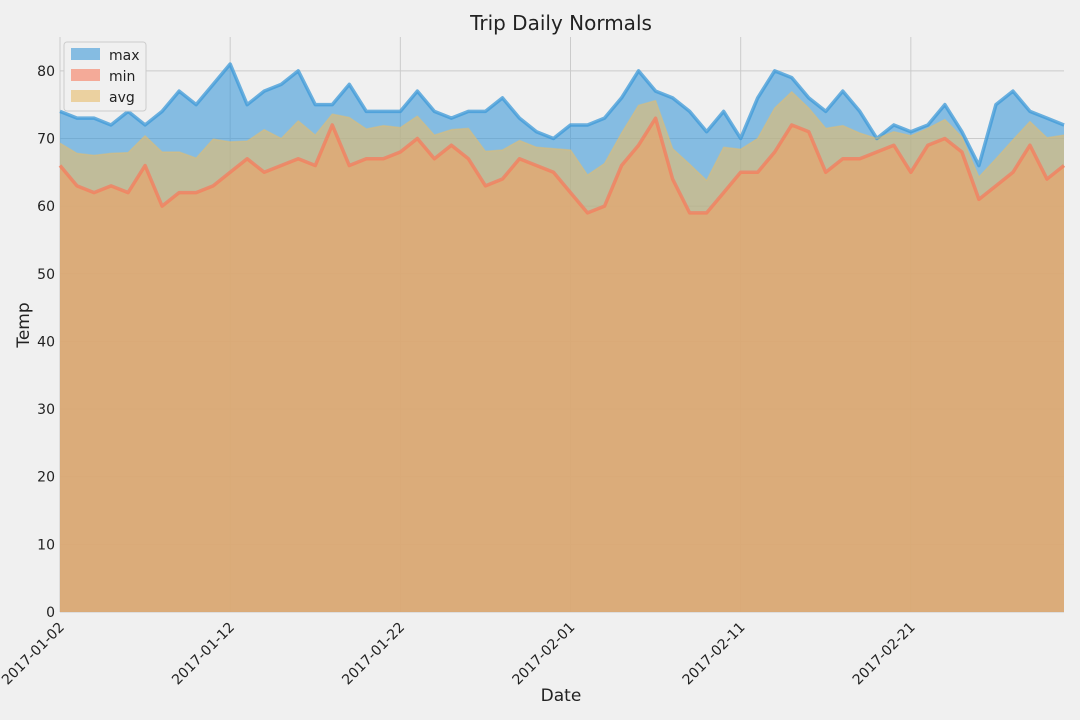 Image resolution: width=1080 pixels, height=720 pixels. What do you see at coordinates (122, 98) in the screenshot?
I see `legend-label-avg: avg` at bounding box center [122, 98].